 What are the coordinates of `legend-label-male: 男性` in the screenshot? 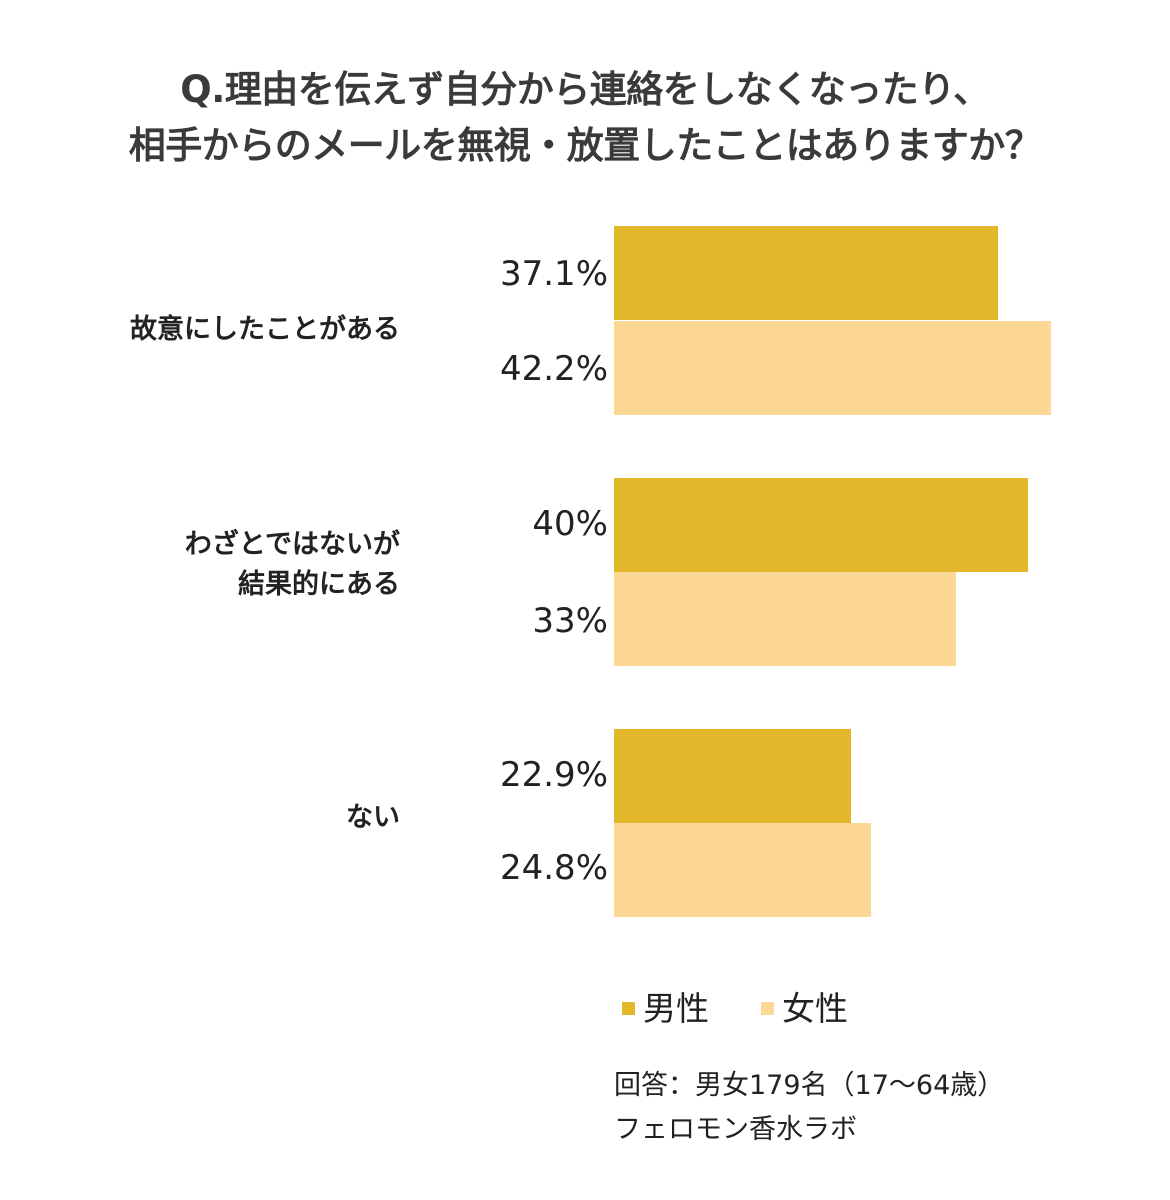 It's located at (676, 1008).